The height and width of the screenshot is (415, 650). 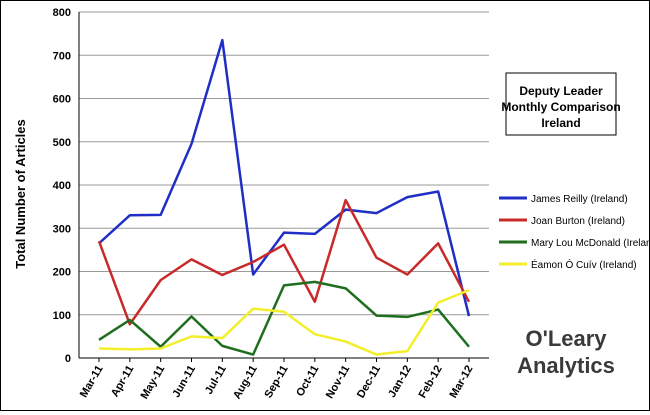 I want to click on y-tick-label: 800, so click(x=62, y=13).